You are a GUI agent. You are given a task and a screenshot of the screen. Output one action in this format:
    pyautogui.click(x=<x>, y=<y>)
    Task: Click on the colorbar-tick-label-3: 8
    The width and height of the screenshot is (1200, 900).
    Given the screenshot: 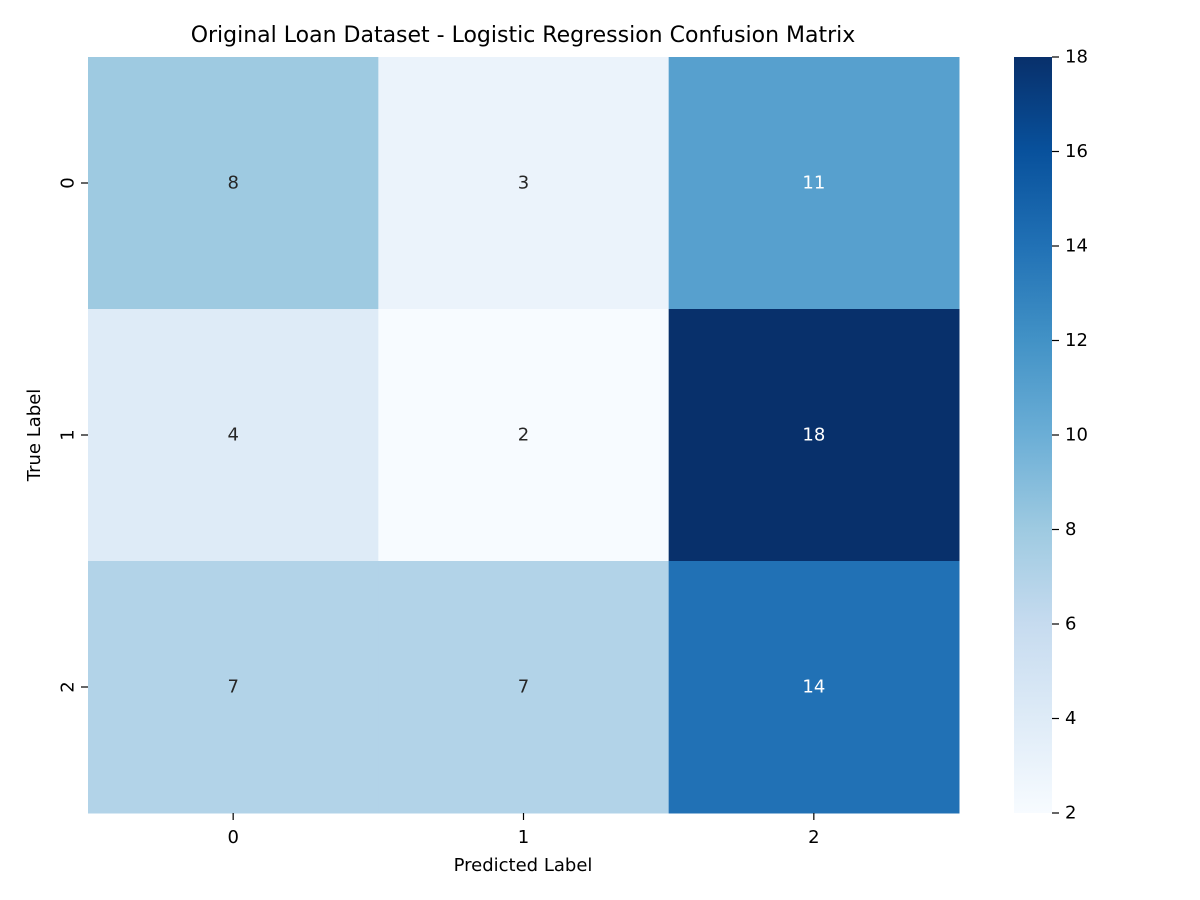 What is the action you would take?
    pyautogui.click(x=1070, y=529)
    